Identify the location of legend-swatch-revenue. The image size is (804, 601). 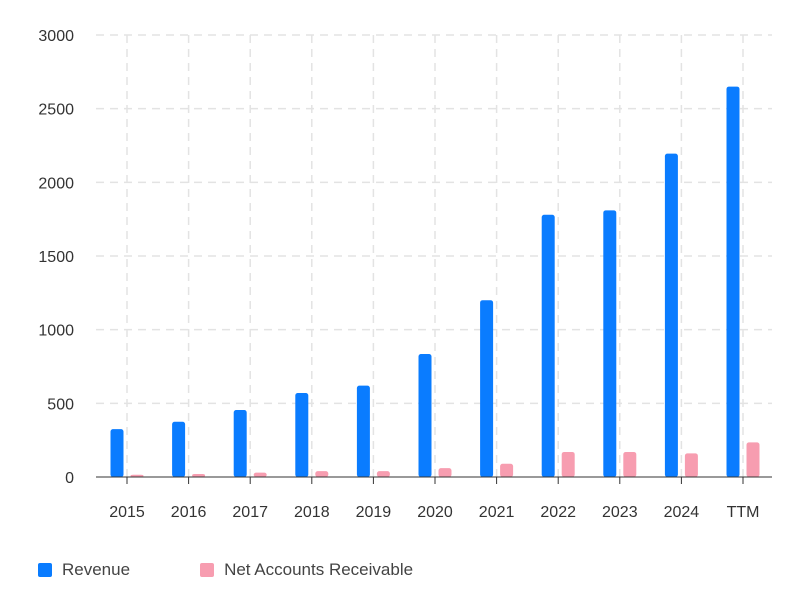
(45, 570).